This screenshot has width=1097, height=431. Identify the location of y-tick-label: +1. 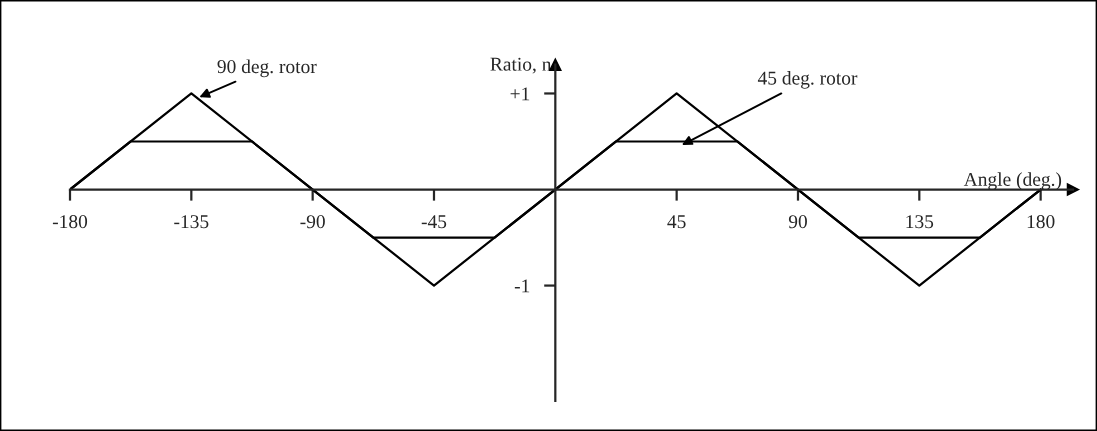
(520, 94).